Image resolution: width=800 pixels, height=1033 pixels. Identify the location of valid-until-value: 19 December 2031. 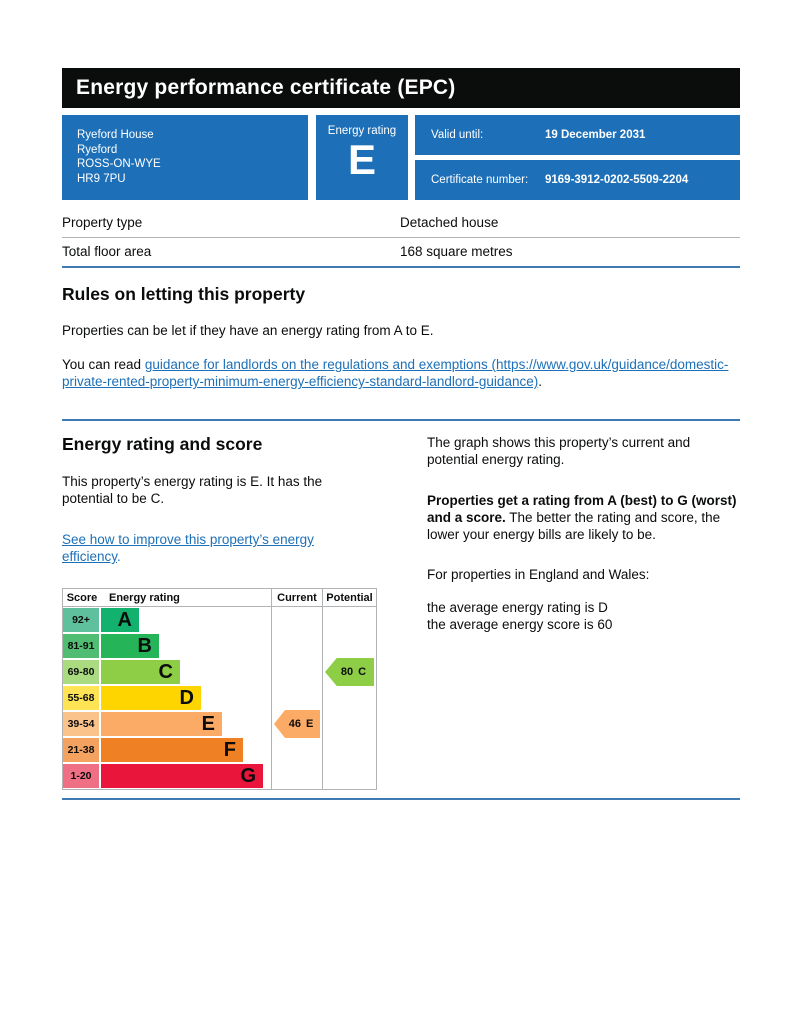
(595, 135).